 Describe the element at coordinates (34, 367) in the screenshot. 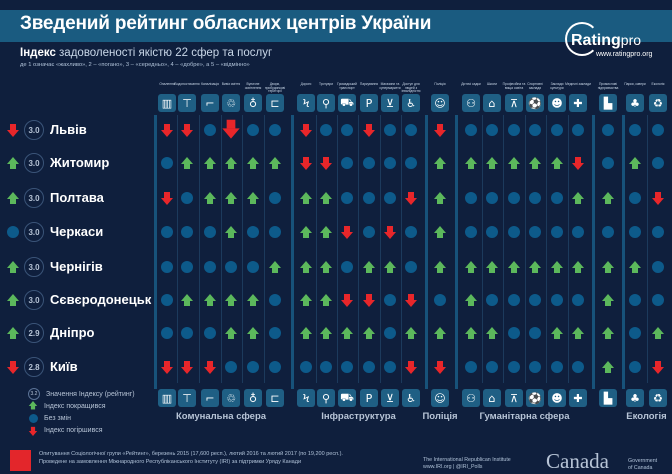

I see `city-score: 2.8` at that location.